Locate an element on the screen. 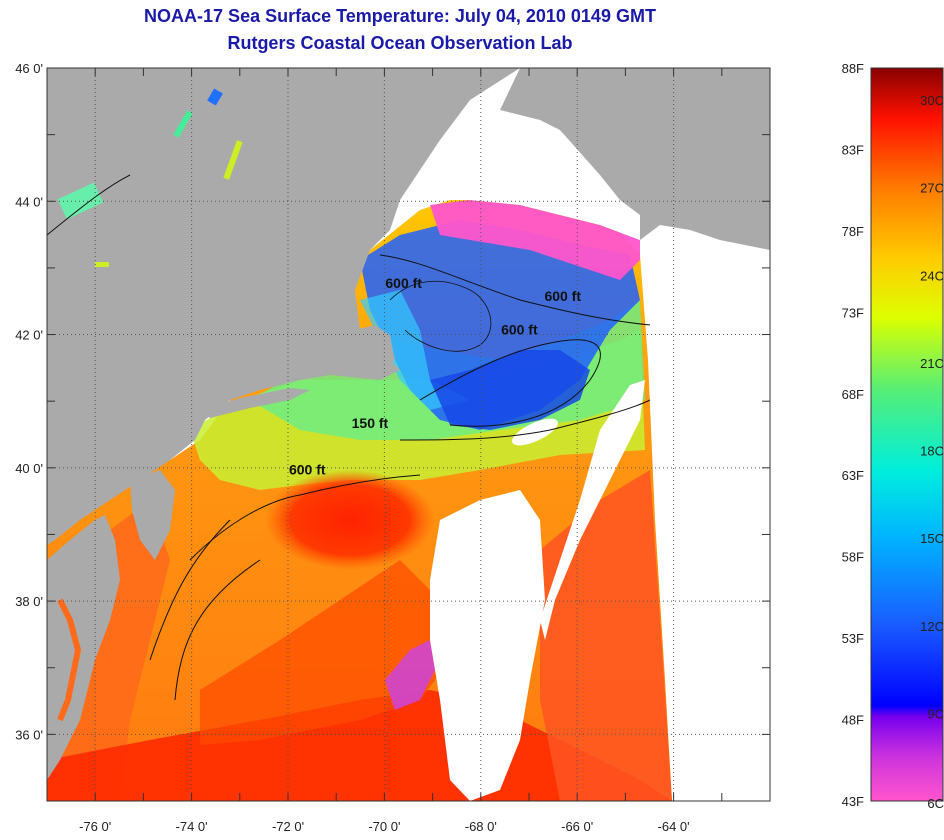 The width and height of the screenshot is (944, 840). colorbar-c-label: 6C is located at coordinates (935, 803).